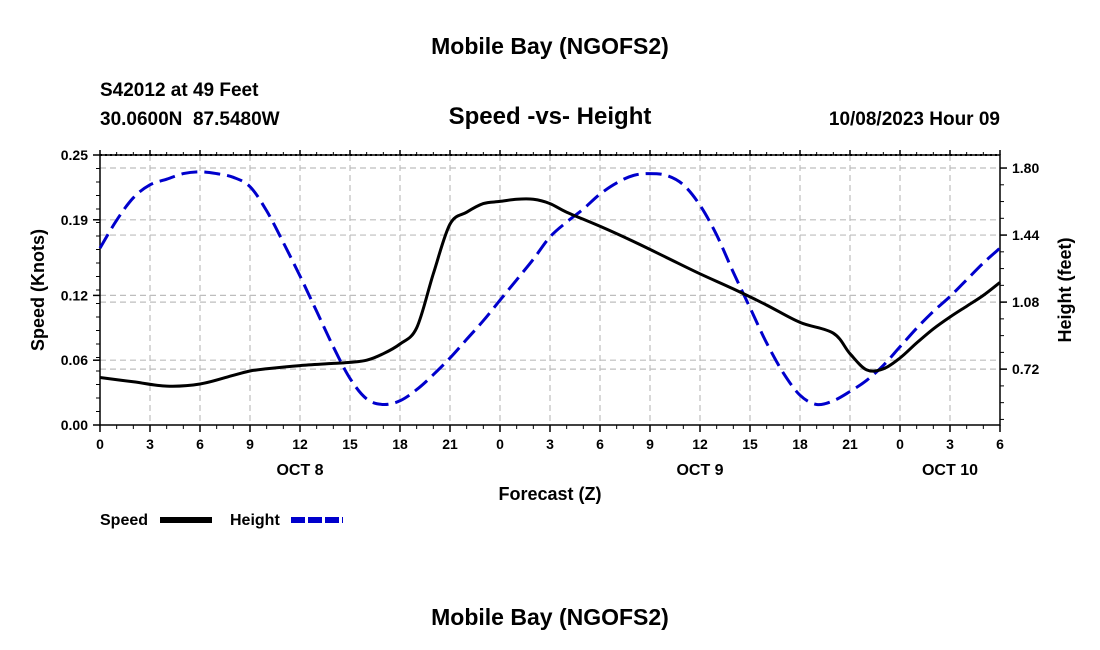 The width and height of the screenshot is (1100, 650). I want to click on right-tick-label: 1.08, so click(1025, 302).